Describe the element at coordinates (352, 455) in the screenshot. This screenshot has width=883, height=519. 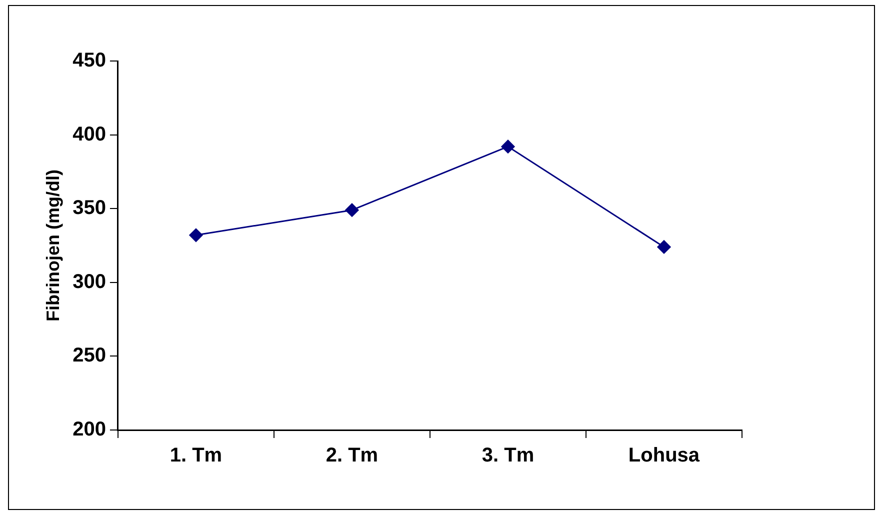
I see `x-tick-label: 2. Tm` at that location.